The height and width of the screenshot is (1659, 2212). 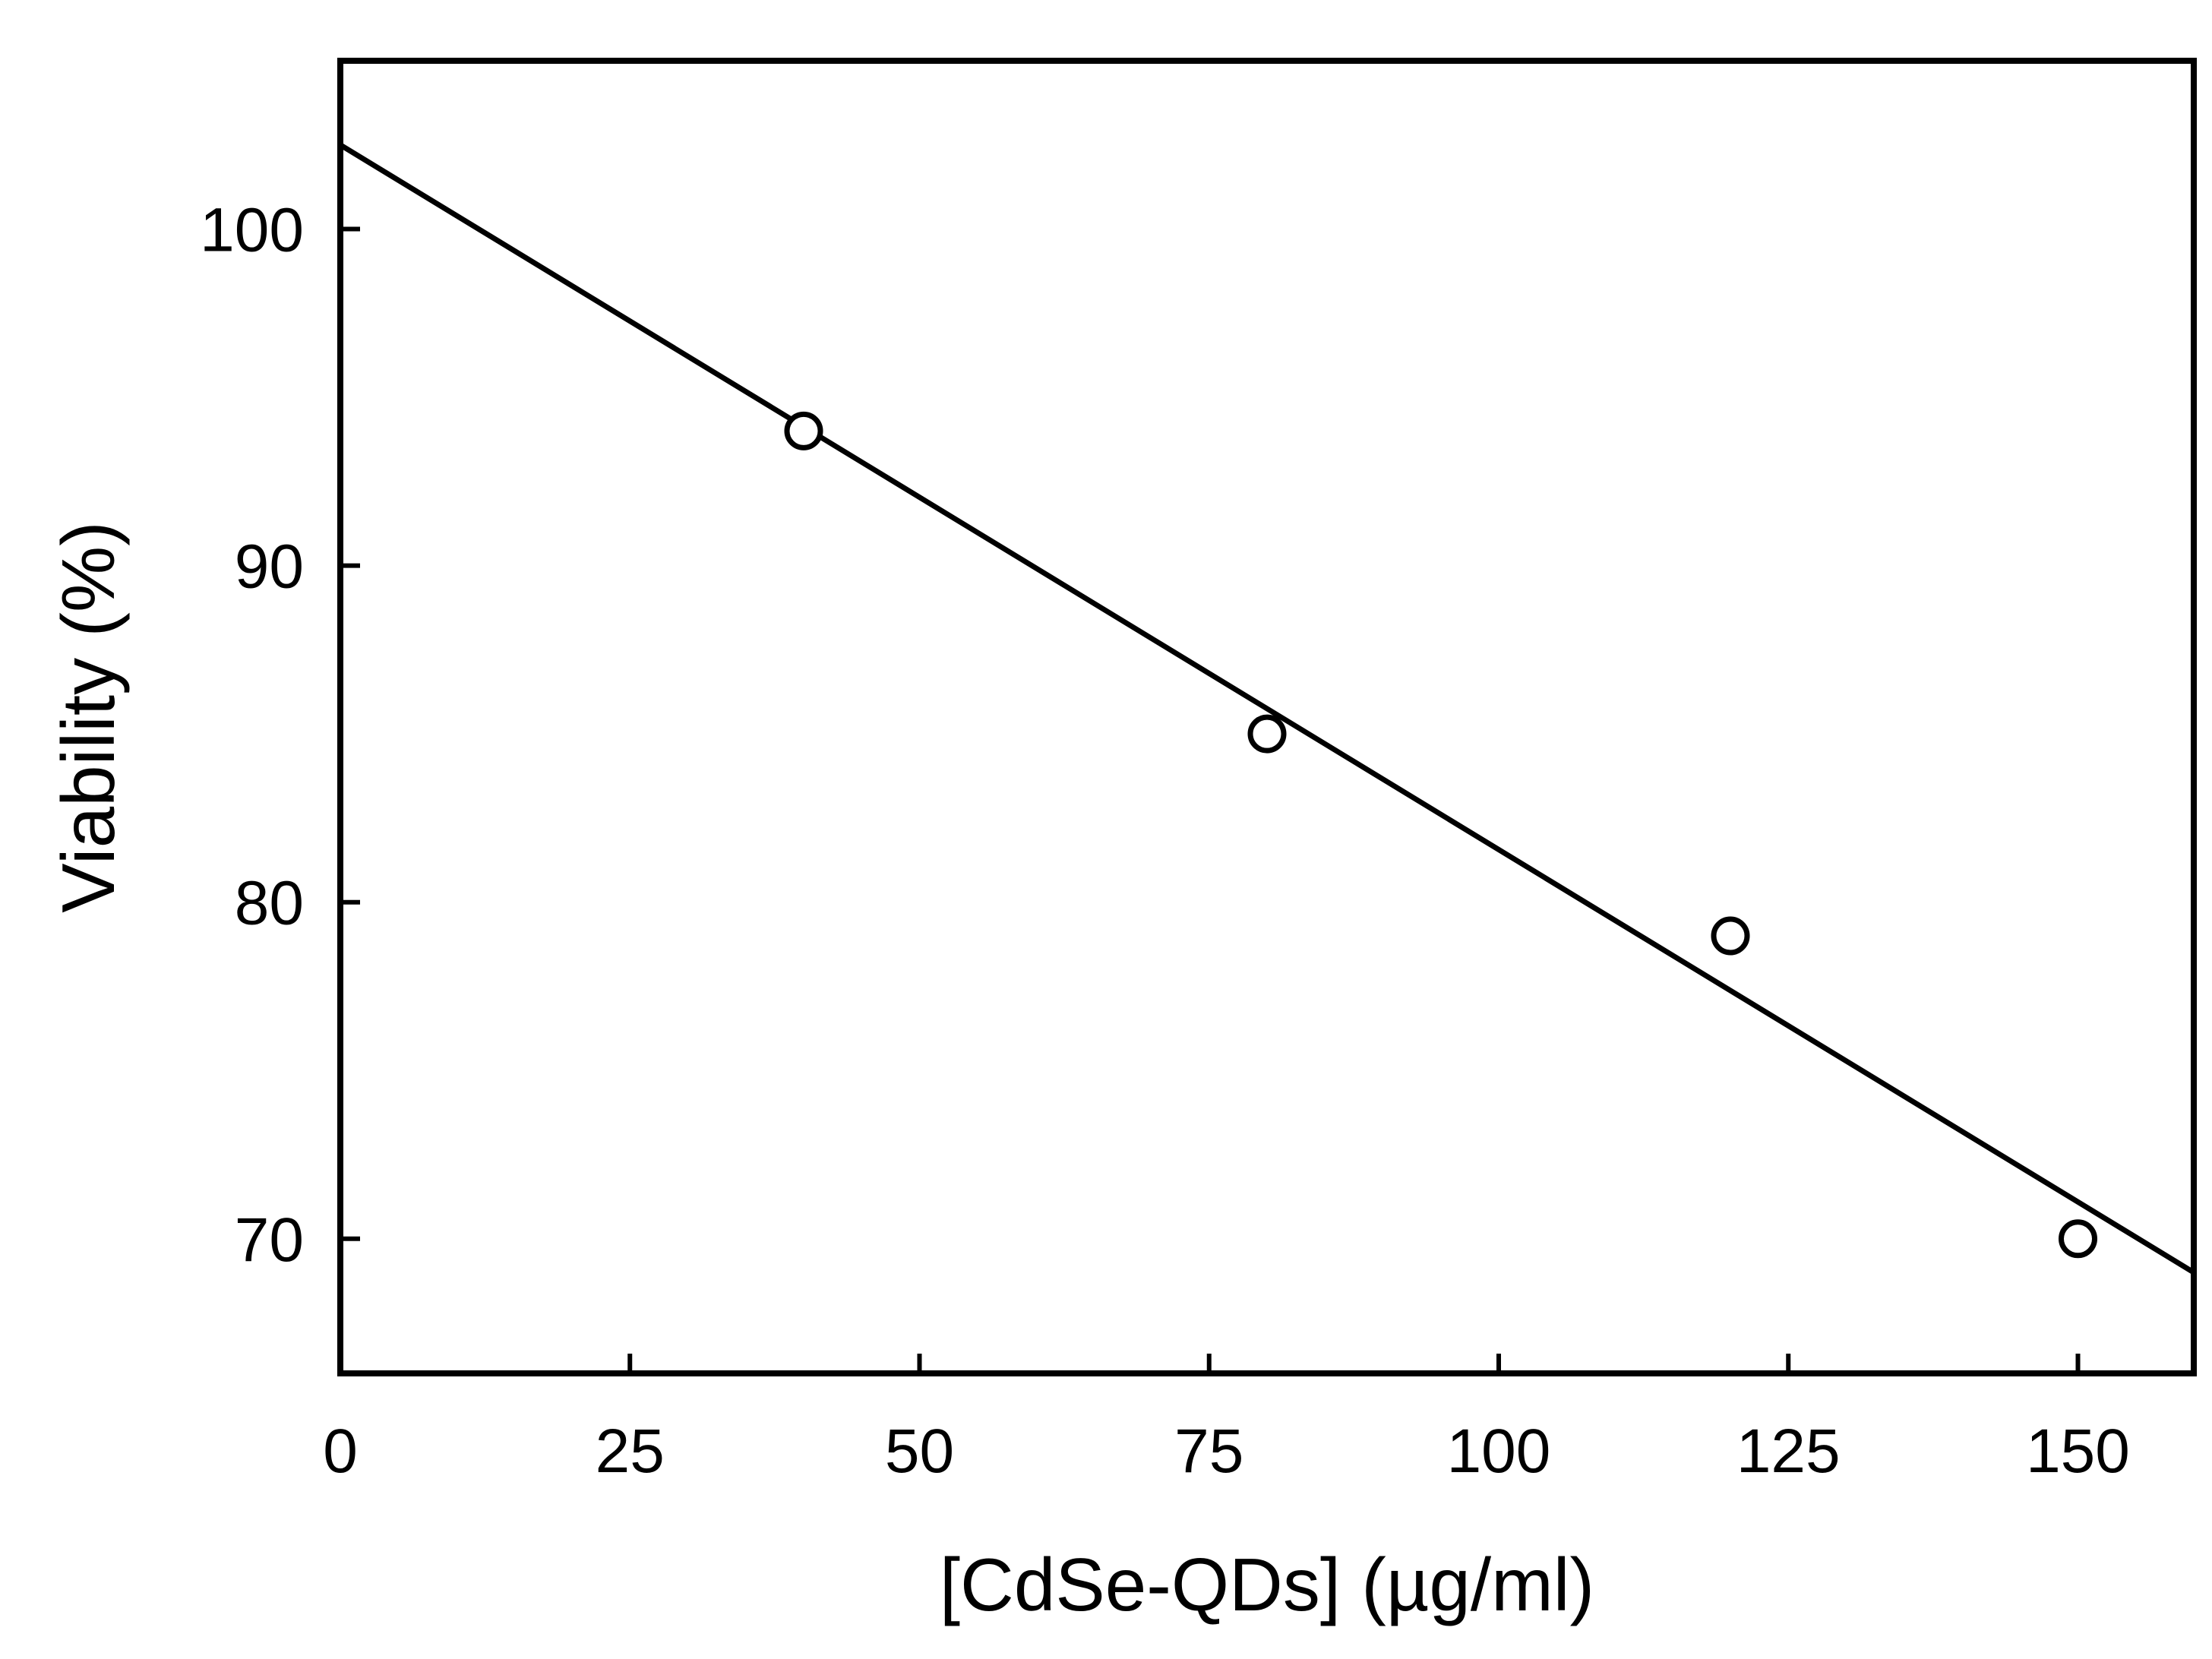 I want to click on y-tick-label: 80, so click(x=269, y=903).